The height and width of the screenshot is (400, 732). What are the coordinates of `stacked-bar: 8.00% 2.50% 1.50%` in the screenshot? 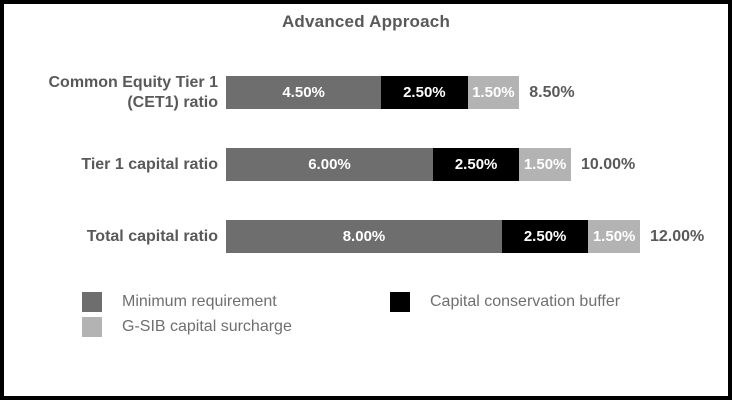 It's located at (433, 236).